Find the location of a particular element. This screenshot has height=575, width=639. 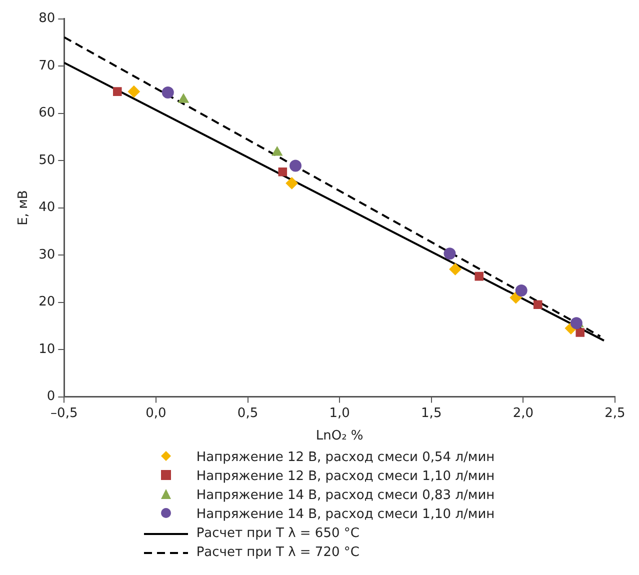

x-tick-label: 1,0 is located at coordinates (339, 413).